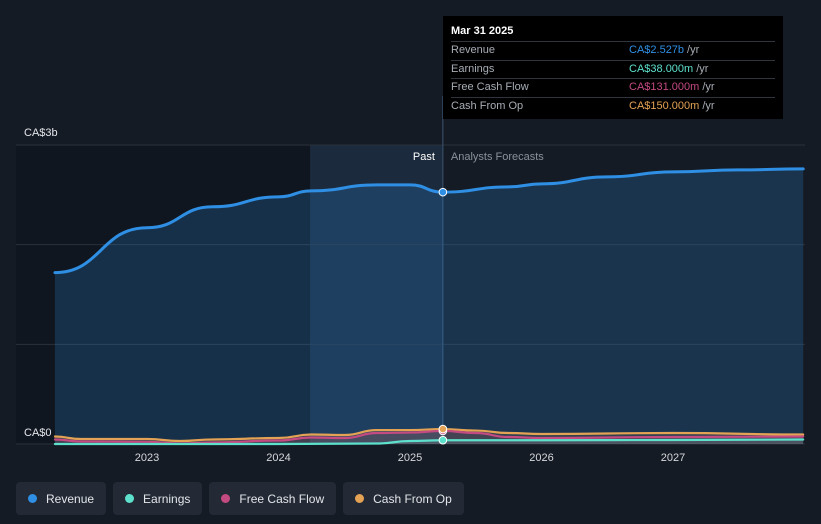 This screenshot has height=524, width=821. I want to click on tooltip-value: CA$2.527b, so click(657, 50).